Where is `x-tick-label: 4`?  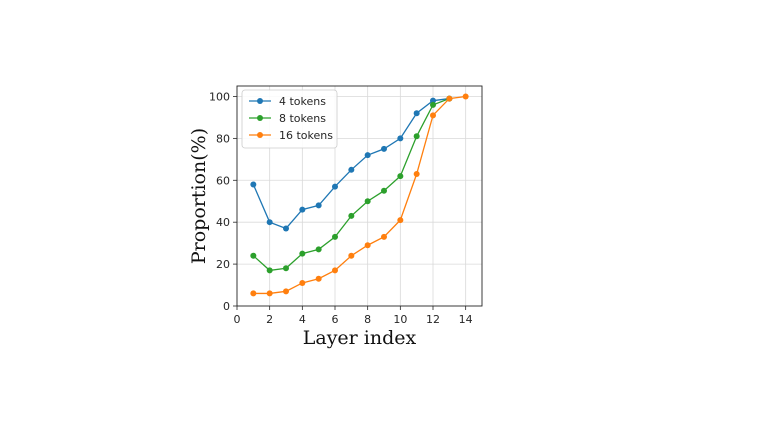
x-tick-label: 4 is located at coordinates (302, 319).